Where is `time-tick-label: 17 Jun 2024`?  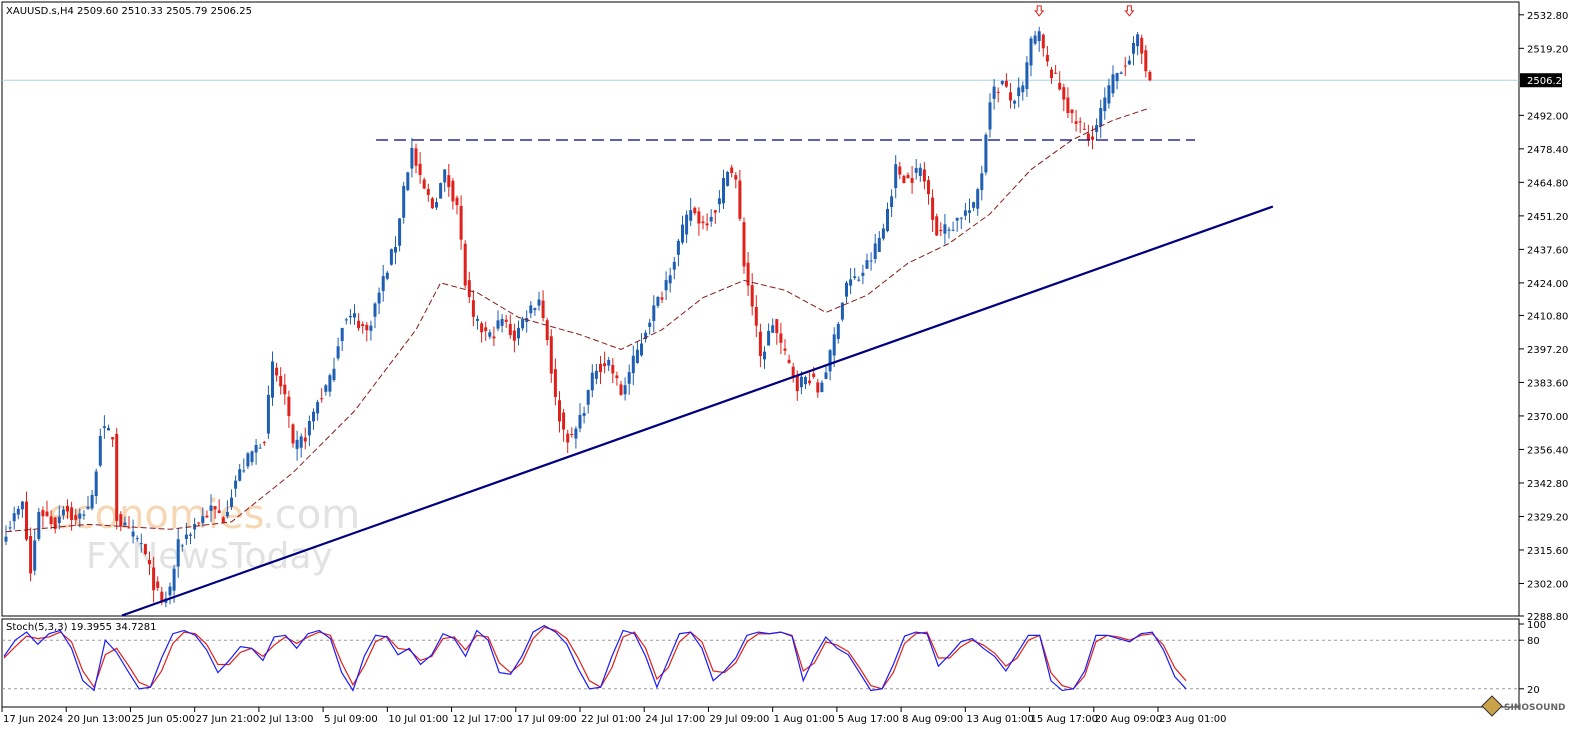 time-tick-label: 17 Jun 2024 is located at coordinates (33, 719).